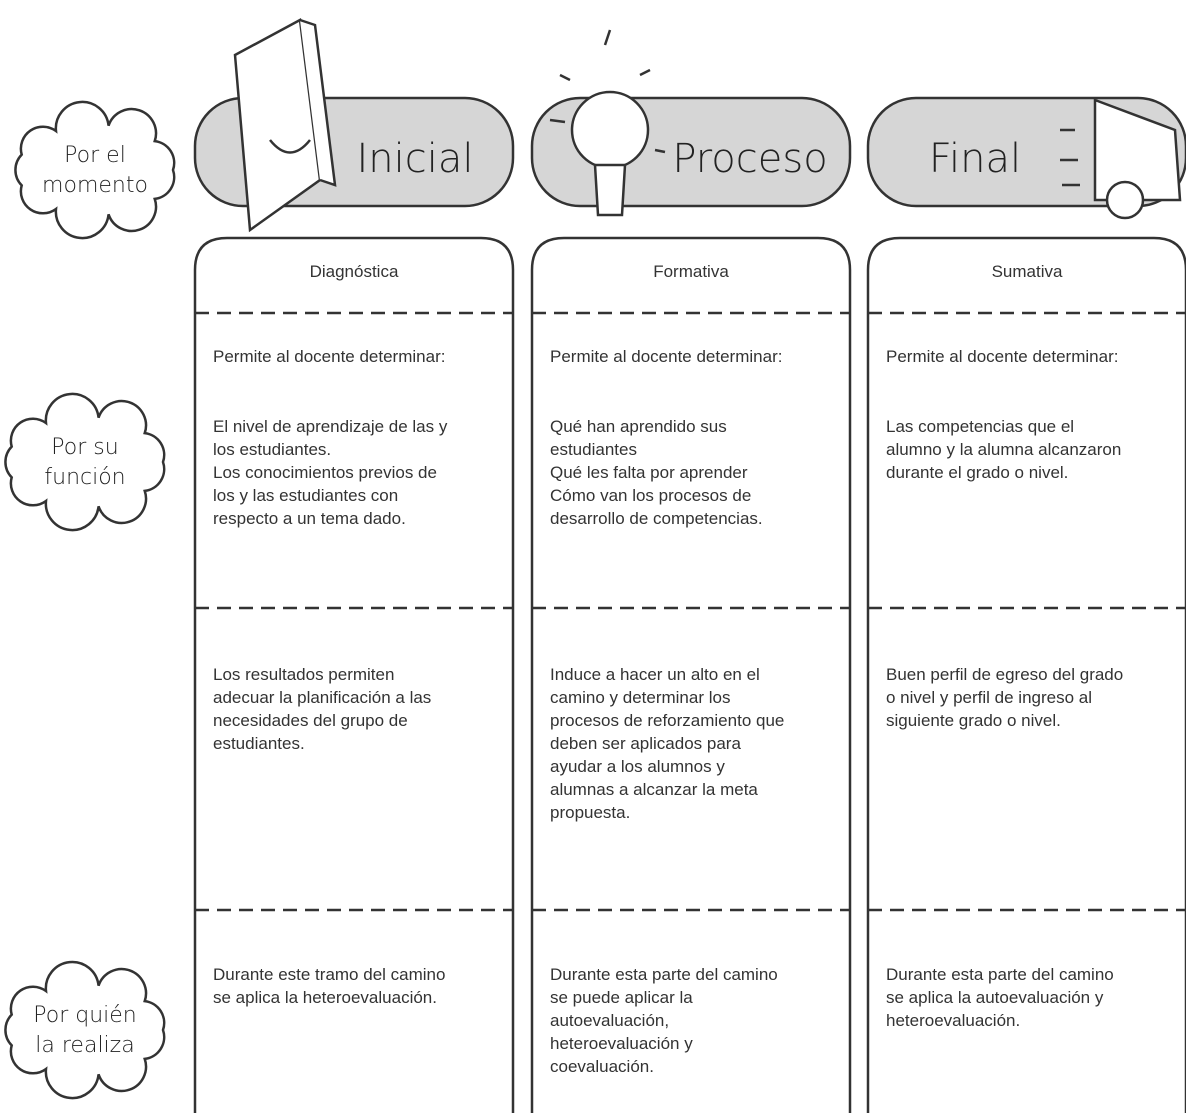 Image resolution: width=1186 pixels, height=1113 pixels. What do you see at coordinates (655, 674) in the screenshot?
I see `purpose-text: Induce a hacer un alto en el` at bounding box center [655, 674].